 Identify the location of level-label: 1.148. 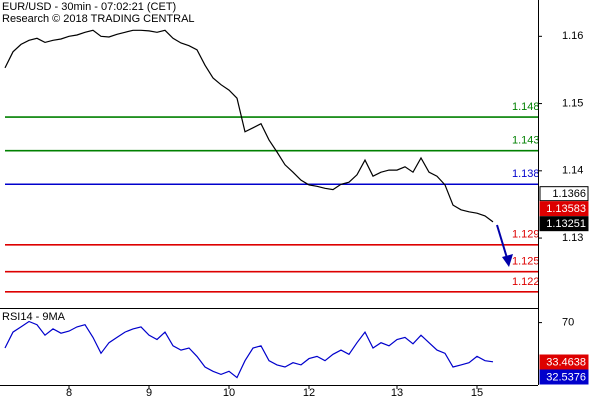
(526, 107).